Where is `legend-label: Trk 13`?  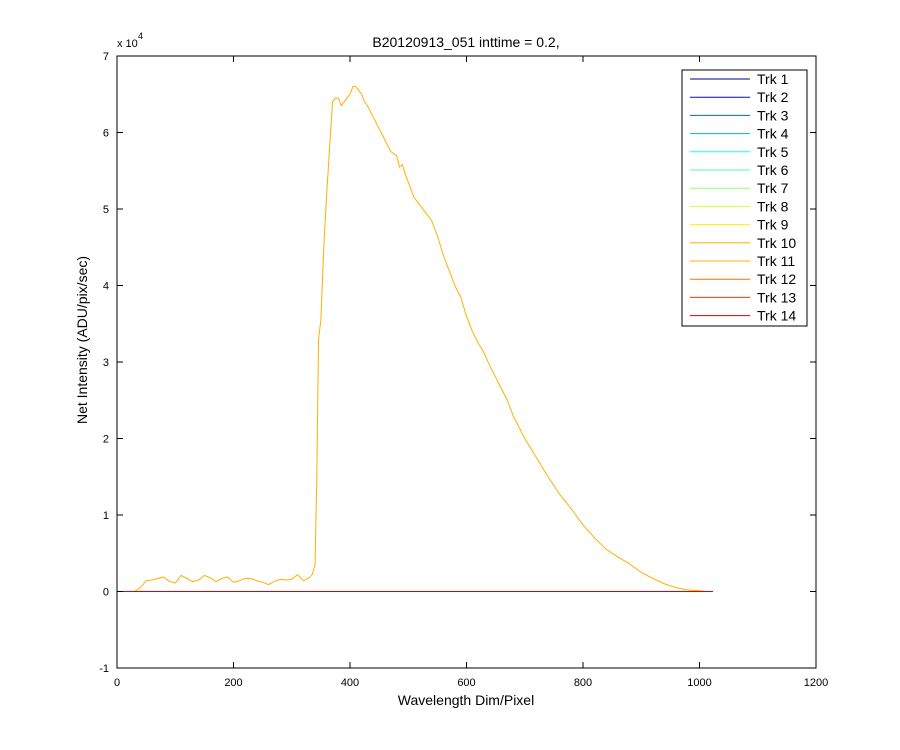
legend-label: Trk 13 is located at coordinates (776, 297).